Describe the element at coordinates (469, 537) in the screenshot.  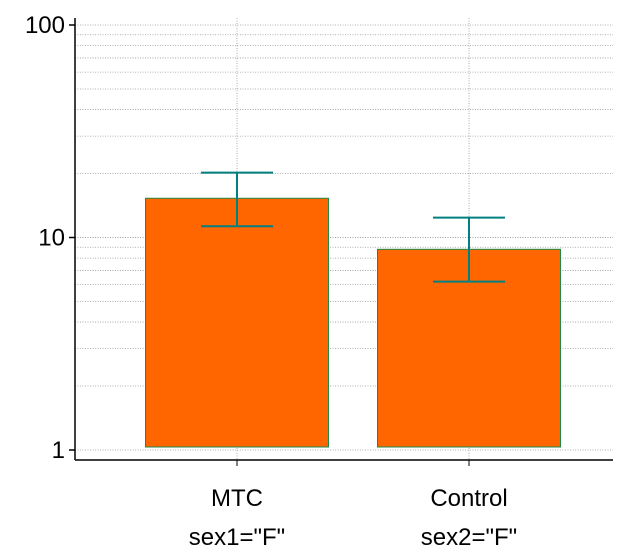
I see `x-tick-sublabel: sex2="F"` at that location.